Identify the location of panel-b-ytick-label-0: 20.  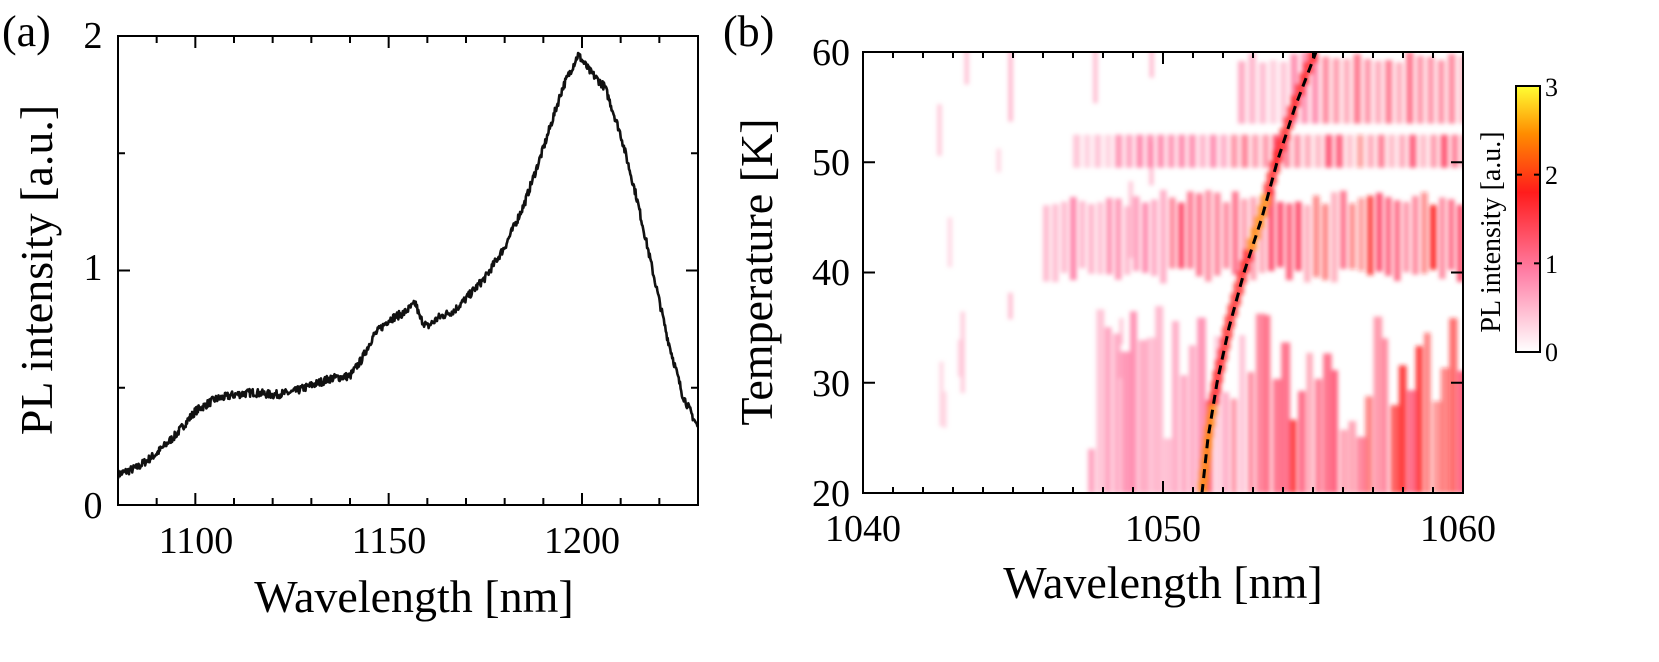
(831, 494).